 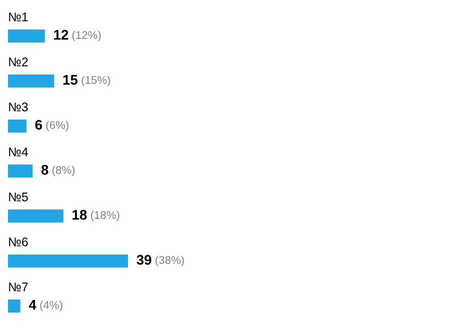 What do you see at coordinates (18, 17) in the screenshot?
I see `y-tick-label: №1` at bounding box center [18, 17].